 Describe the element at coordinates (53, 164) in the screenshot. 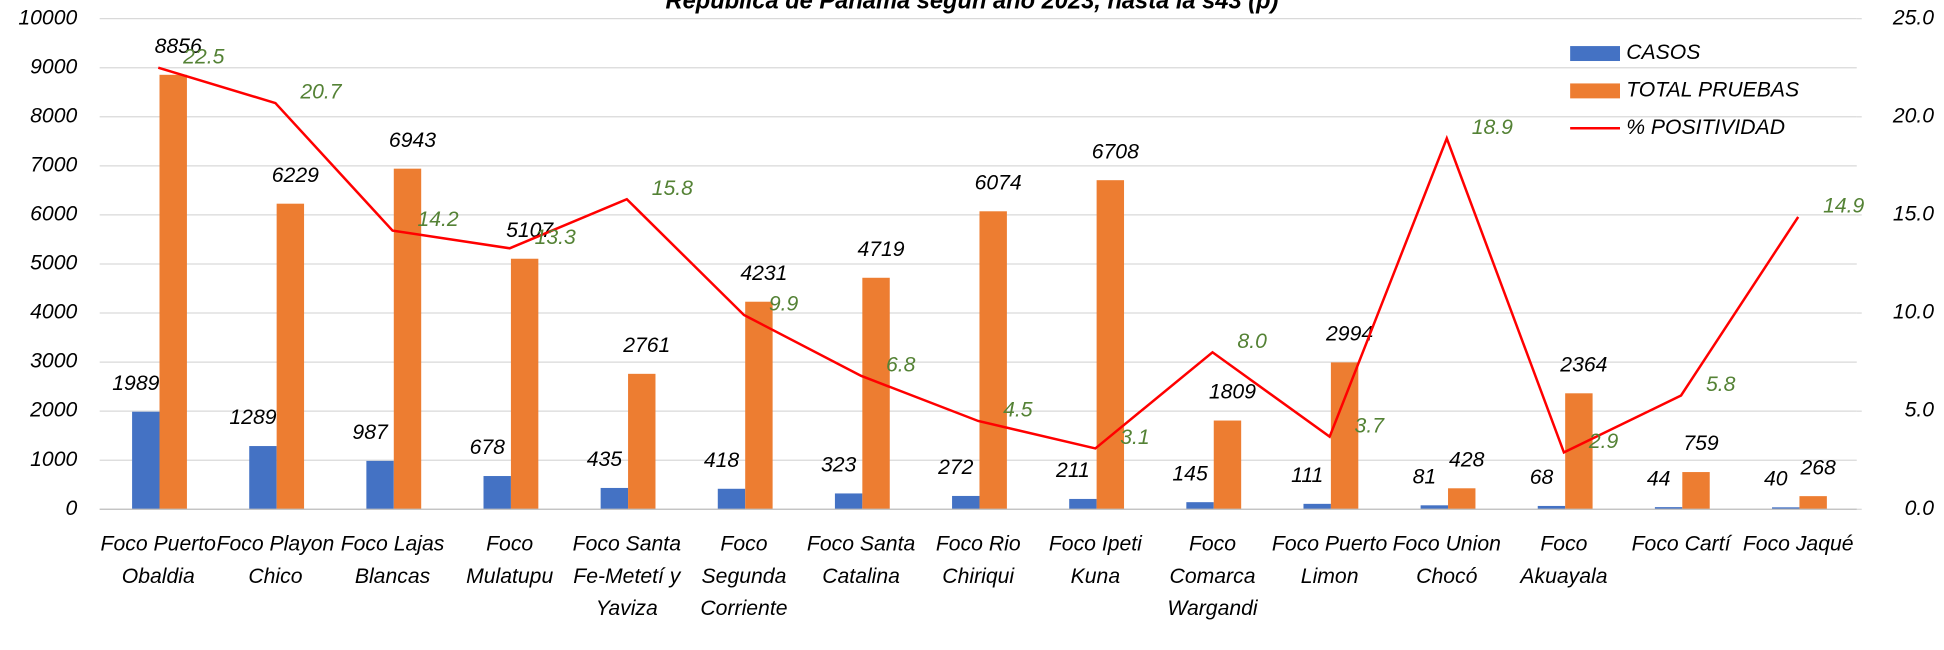

I see `y-tick-label: 7000` at that location.